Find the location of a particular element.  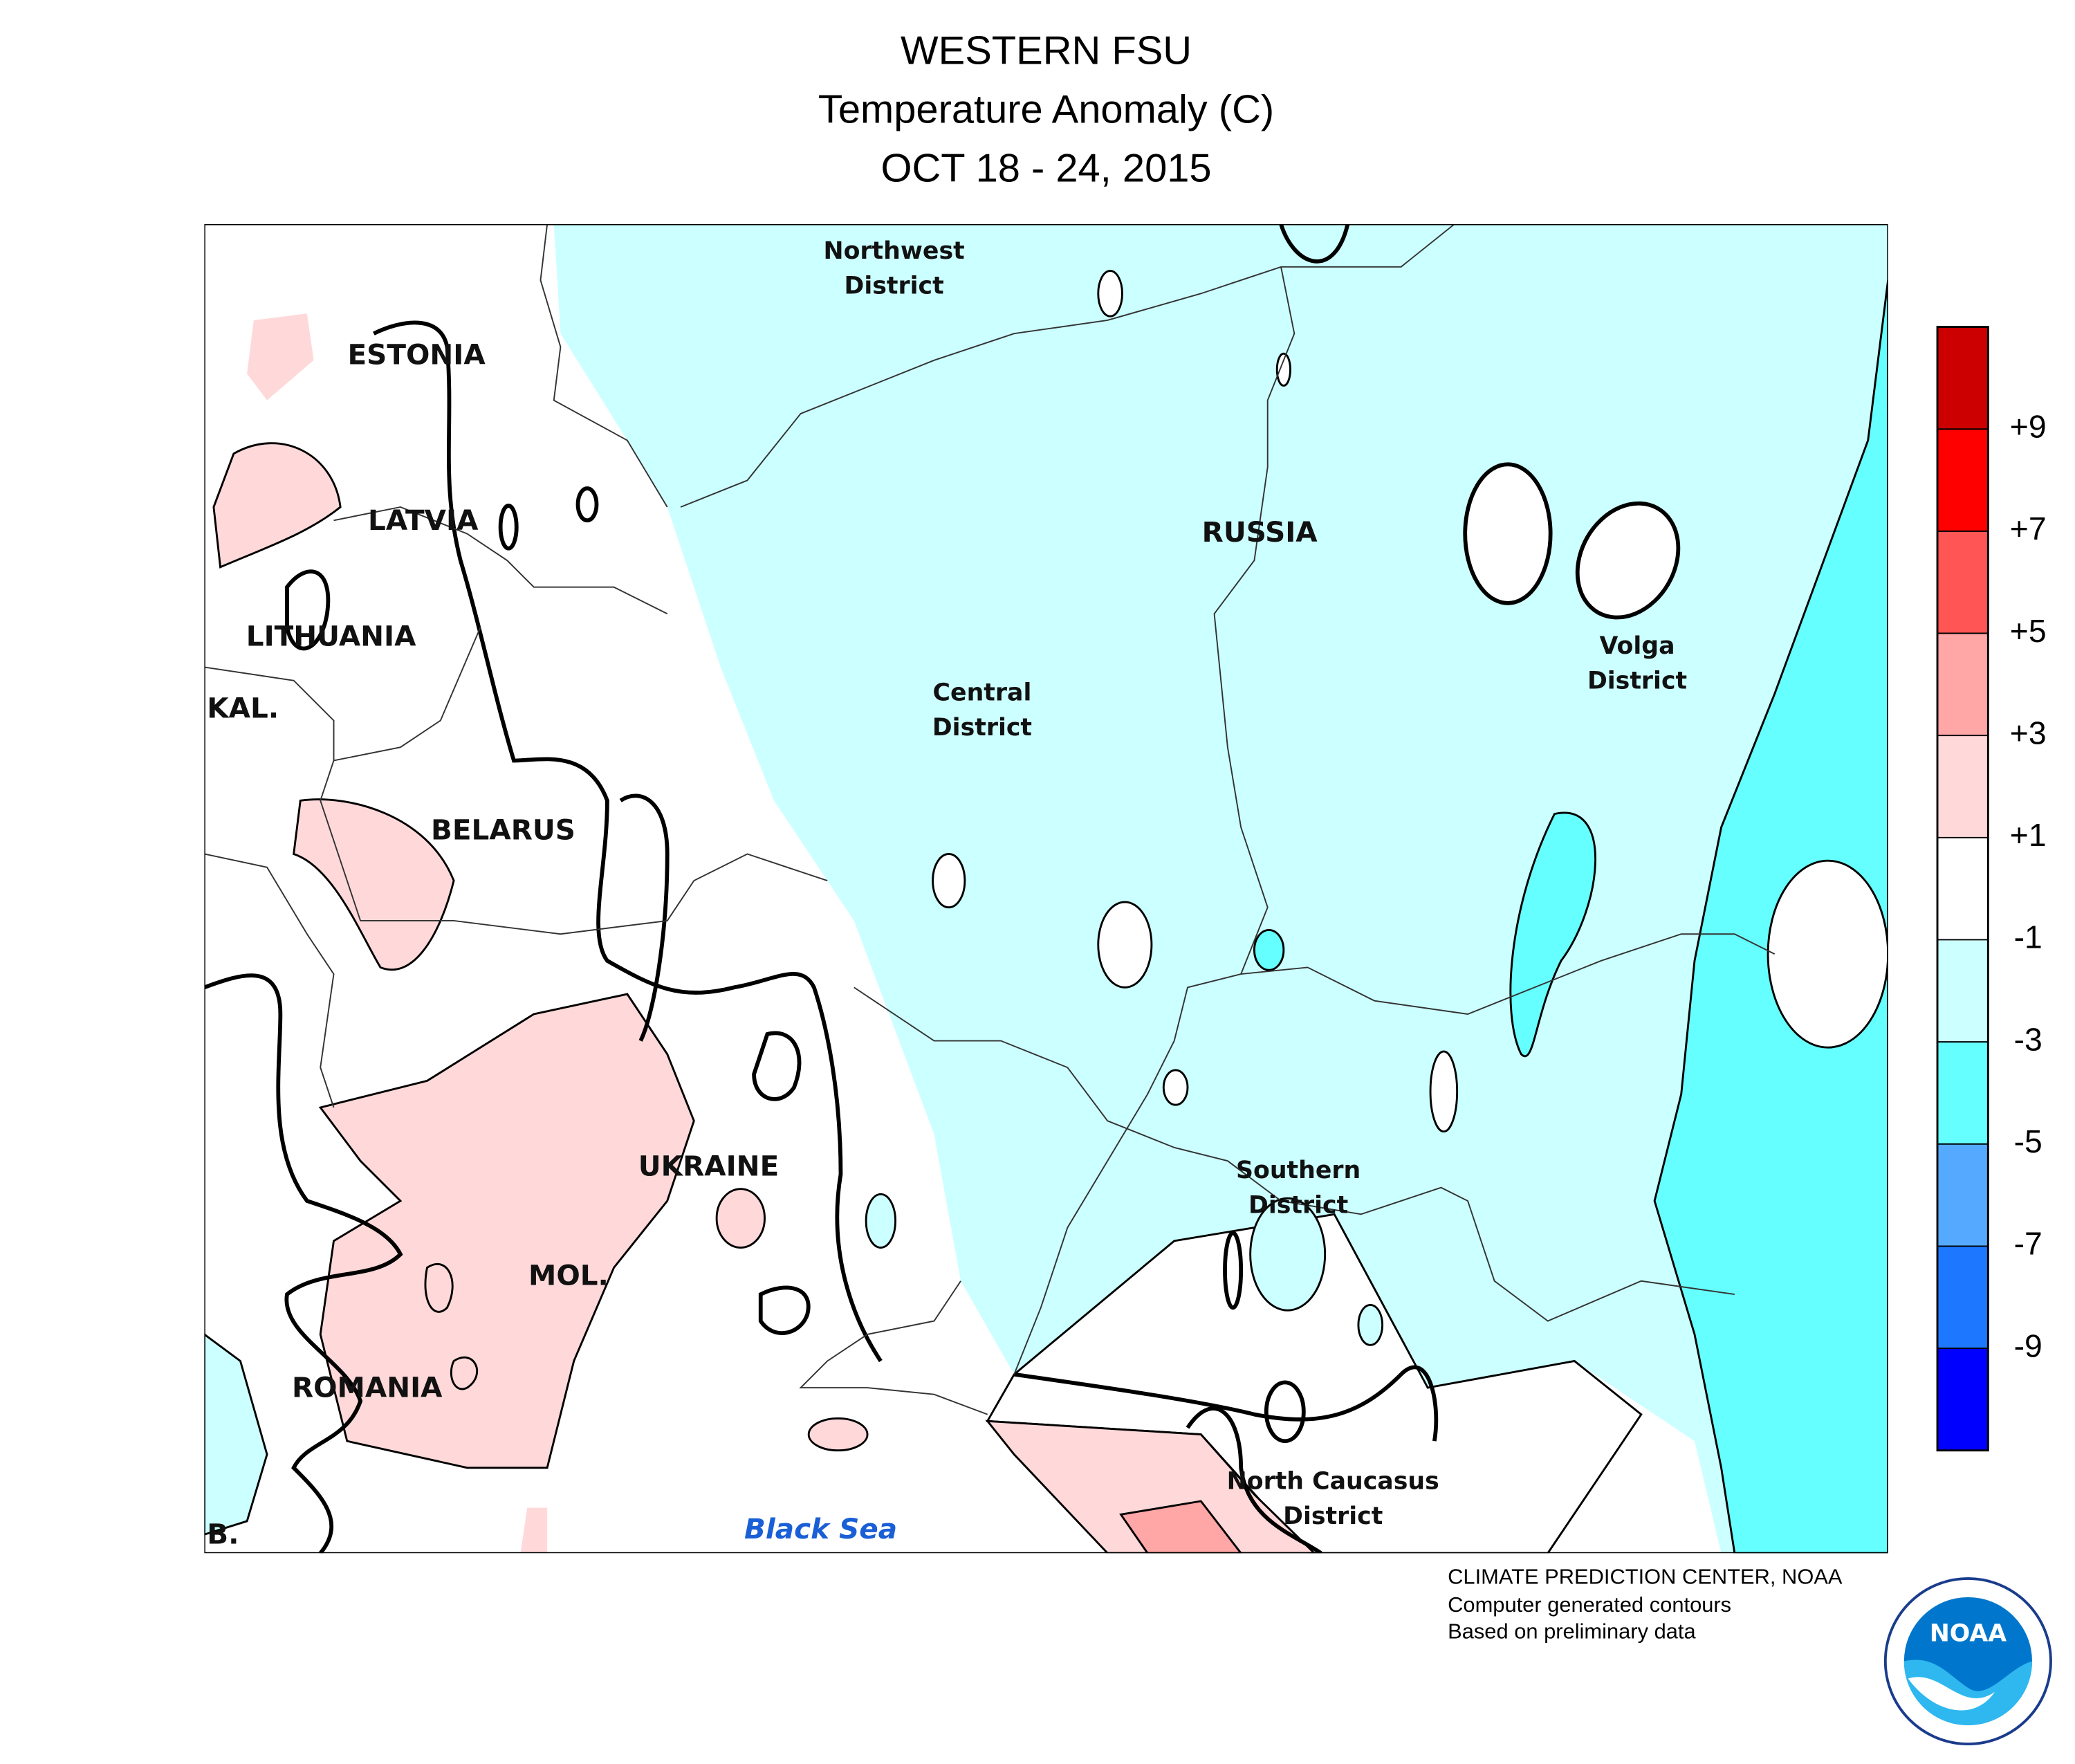

colorbar-label: +1 is located at coordinates (2028, 835).